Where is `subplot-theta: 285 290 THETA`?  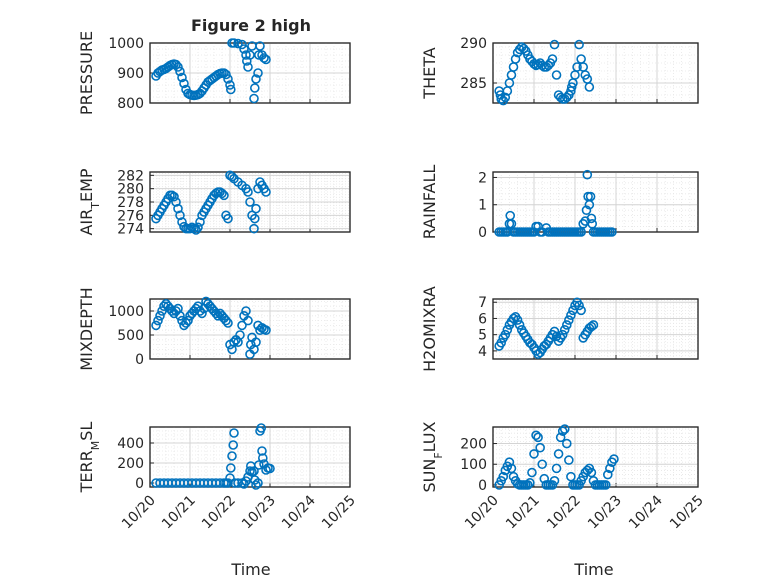
subplot-theta: 285 290 THETA is located at coordinates (559, 71).